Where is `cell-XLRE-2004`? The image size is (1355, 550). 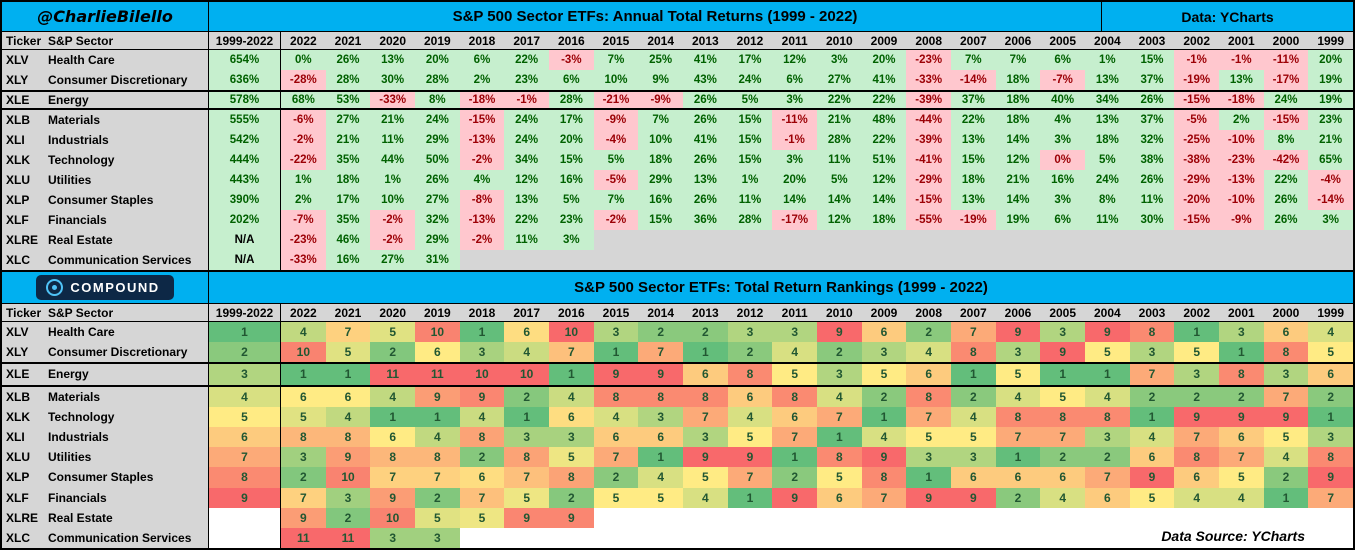
cell-XLRE-2004 is located at coordinates (1107, 240).